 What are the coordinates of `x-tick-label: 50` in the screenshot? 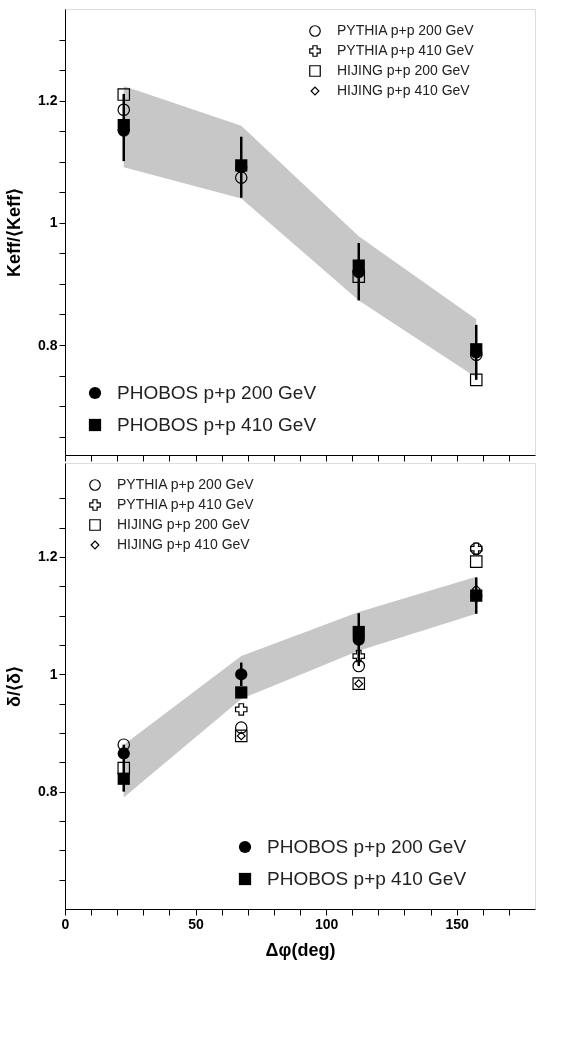 It's located at (196, 923).